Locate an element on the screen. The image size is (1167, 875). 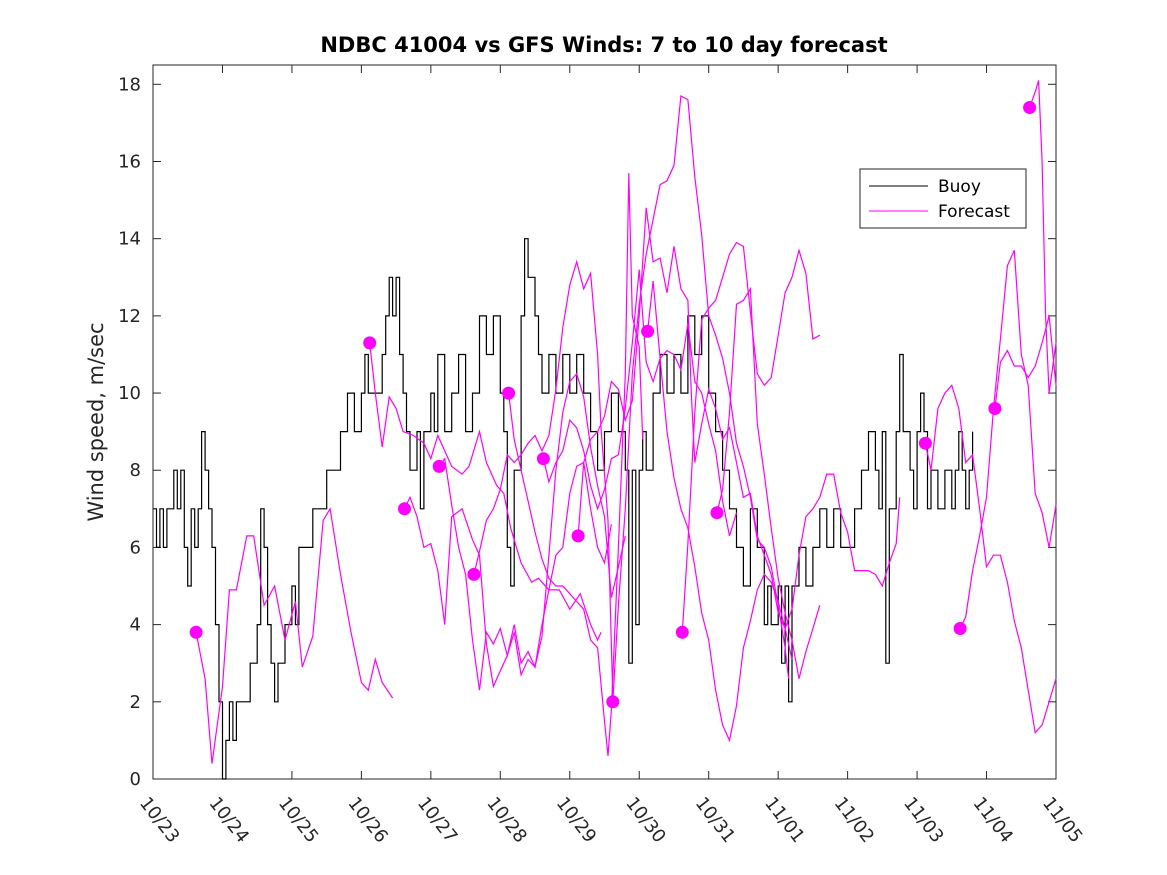
y-tick-label: 0 is located at coordinates (135, 779).